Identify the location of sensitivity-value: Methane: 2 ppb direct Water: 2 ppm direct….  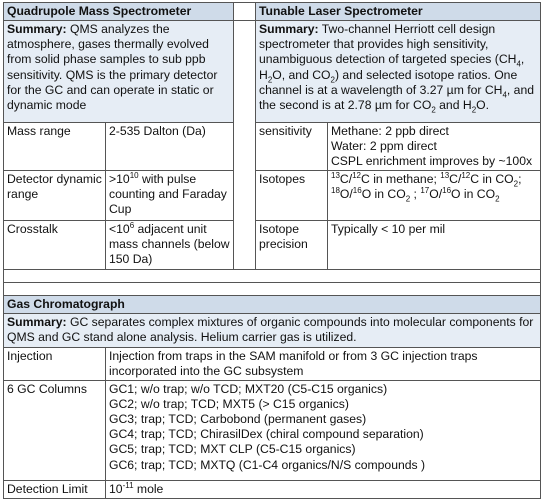
(434, 146).